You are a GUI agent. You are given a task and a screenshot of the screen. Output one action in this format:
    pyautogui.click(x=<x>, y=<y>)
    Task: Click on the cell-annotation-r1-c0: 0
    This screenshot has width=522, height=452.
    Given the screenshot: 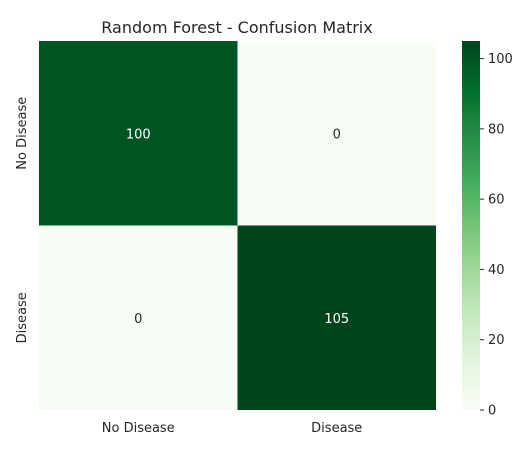 What is the action you would take?
    pyautogui.click(x=138, y=319)
    